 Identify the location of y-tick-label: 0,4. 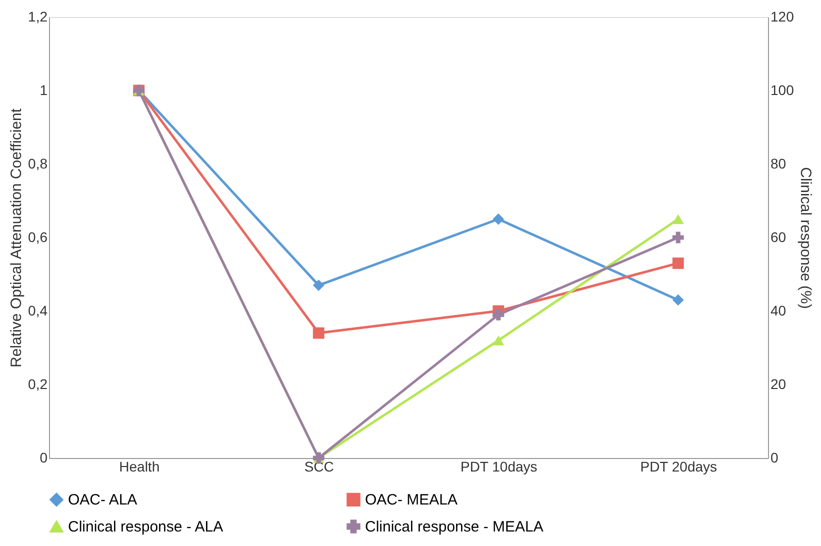
(38, 310).